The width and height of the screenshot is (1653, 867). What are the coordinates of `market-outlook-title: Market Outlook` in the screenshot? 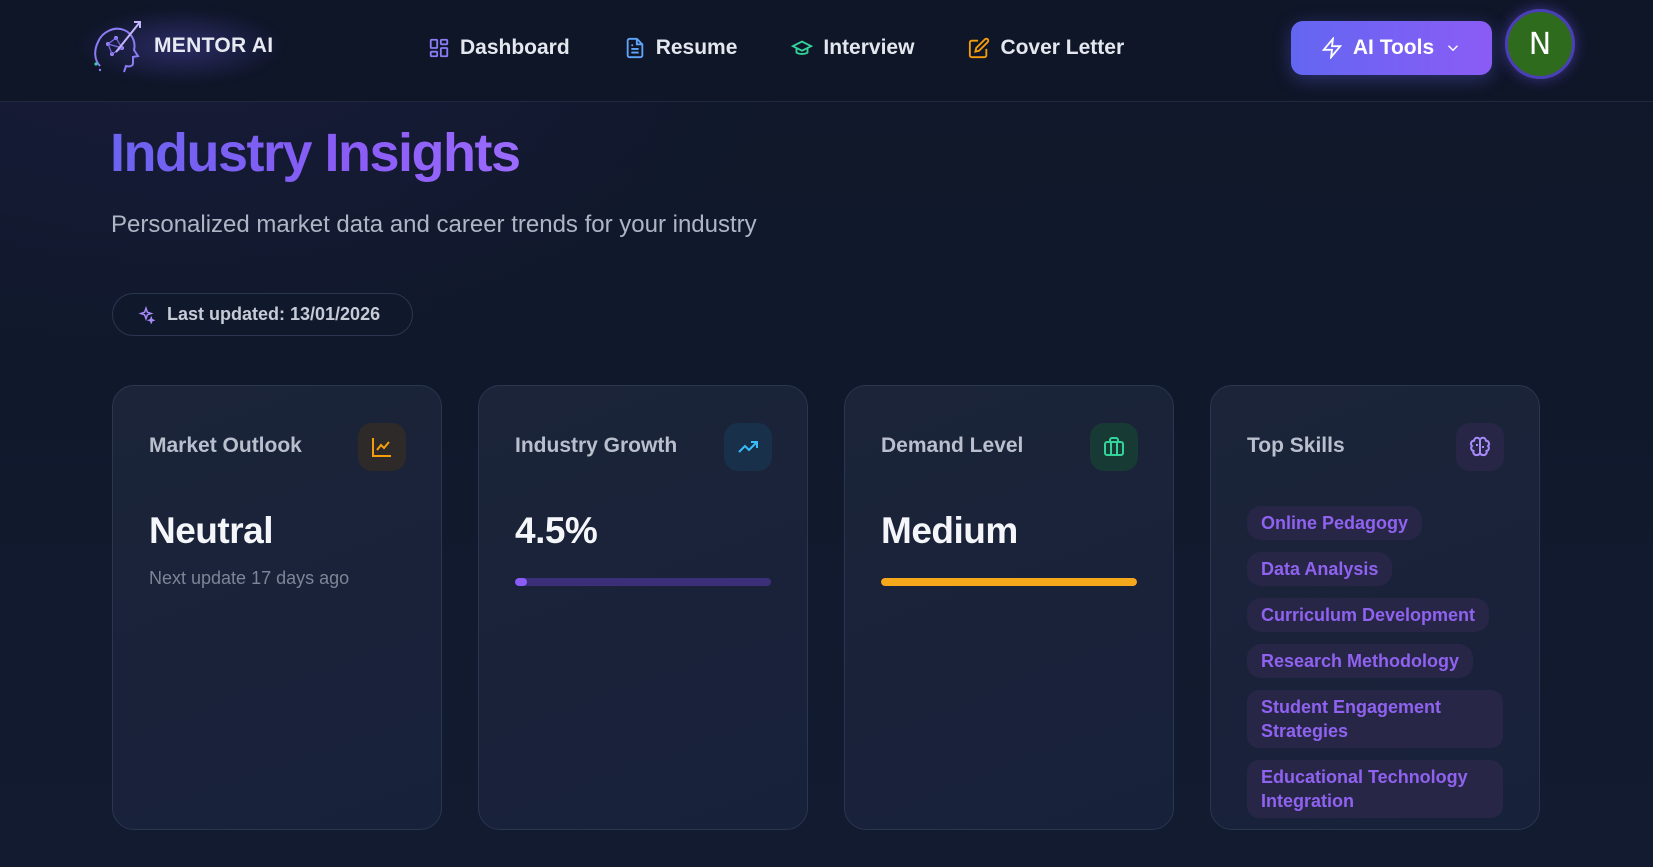 It's located at (225, 445).